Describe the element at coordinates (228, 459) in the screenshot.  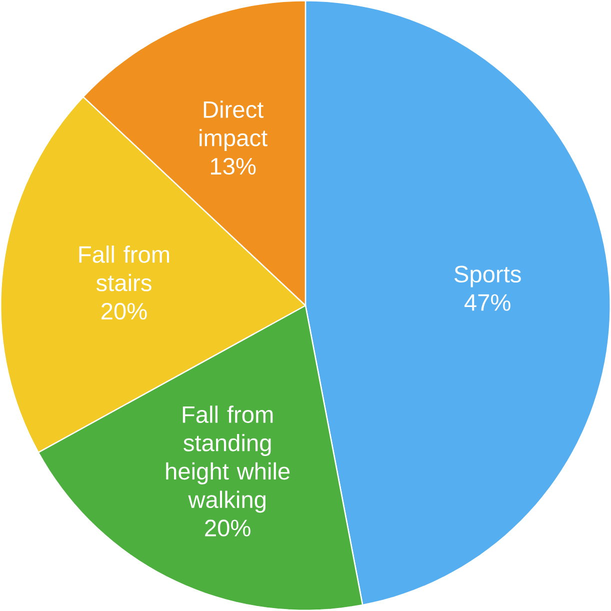
I see `slice-label: Fall from standing height while walking` at that location.